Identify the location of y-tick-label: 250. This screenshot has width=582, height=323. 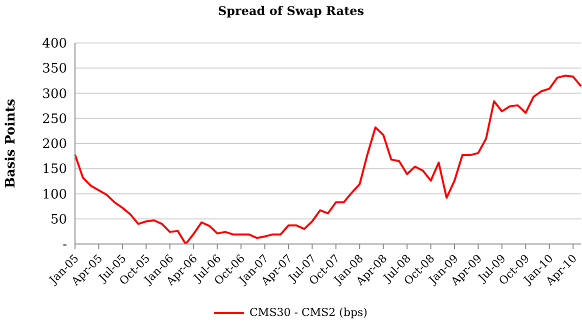
(54, 119).